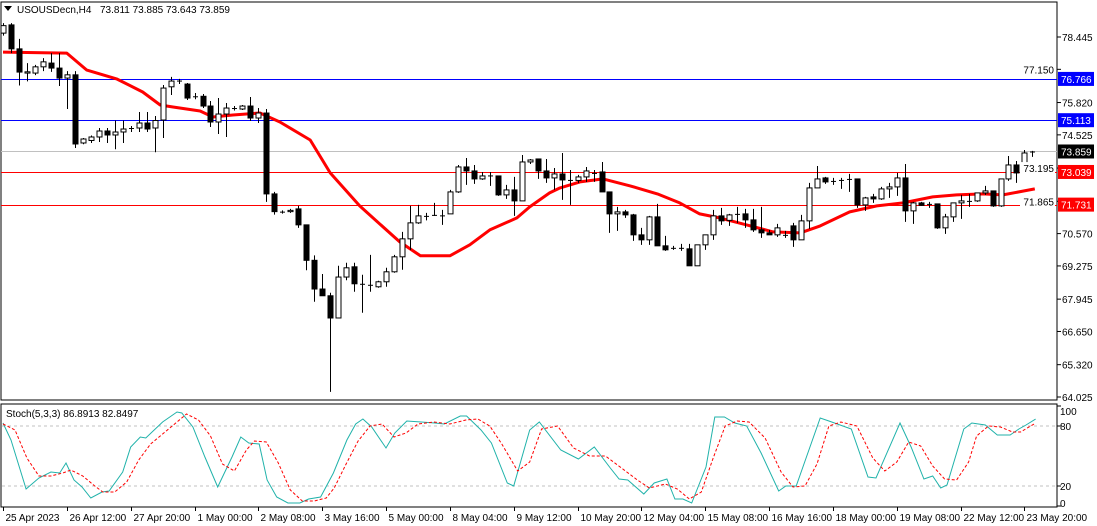 The image size is (1097, 526). I want to click on price-tick-label: 67.945, so click(1077, 300).